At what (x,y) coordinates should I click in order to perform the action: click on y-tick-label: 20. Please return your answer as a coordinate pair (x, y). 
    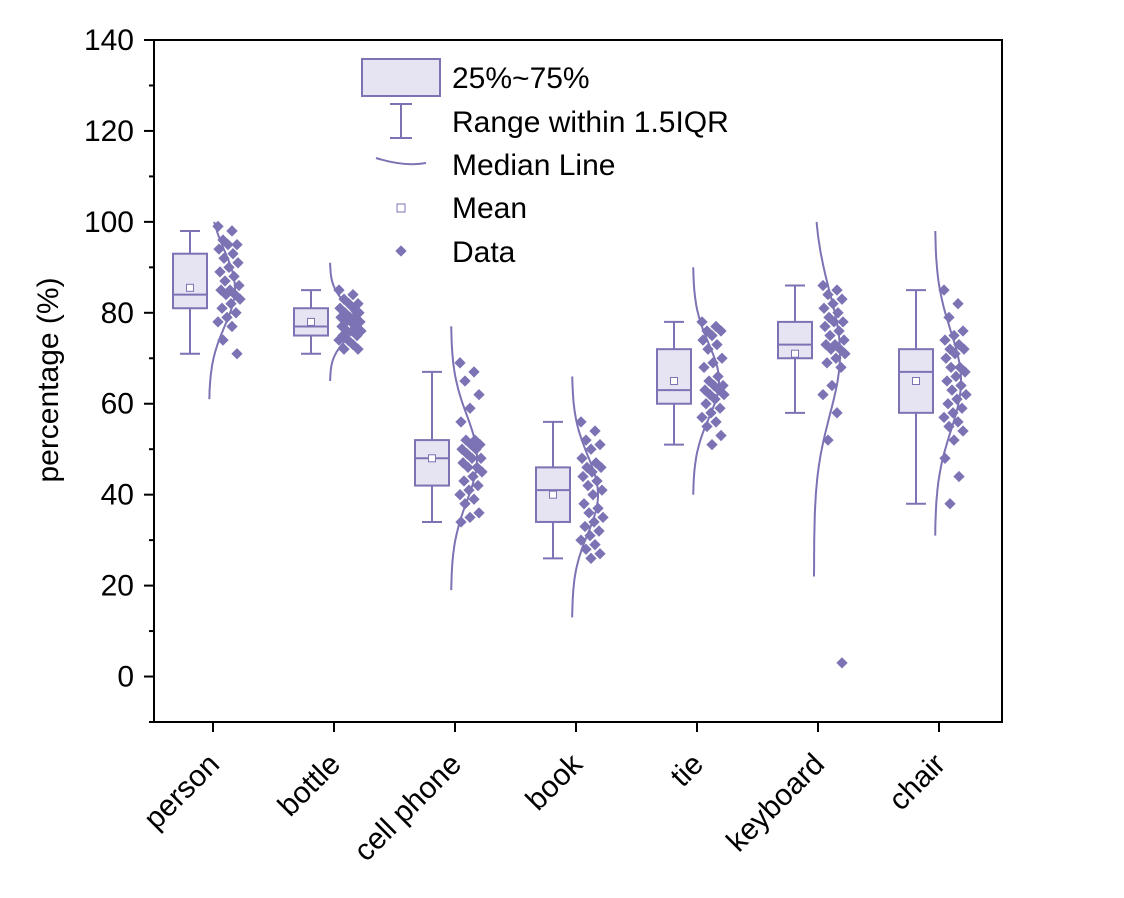
    Looking at the image, I should click on (117, 586).